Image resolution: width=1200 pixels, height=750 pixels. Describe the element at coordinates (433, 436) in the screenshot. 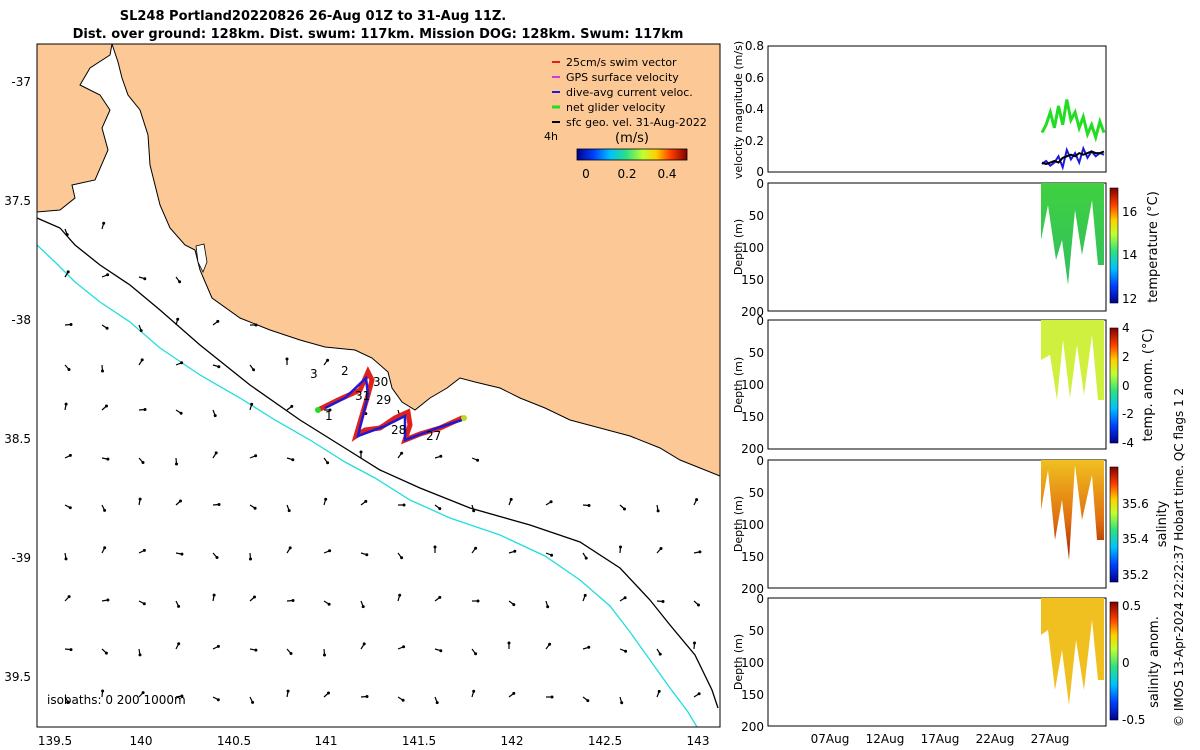

I see `track-label: 27` at that location.